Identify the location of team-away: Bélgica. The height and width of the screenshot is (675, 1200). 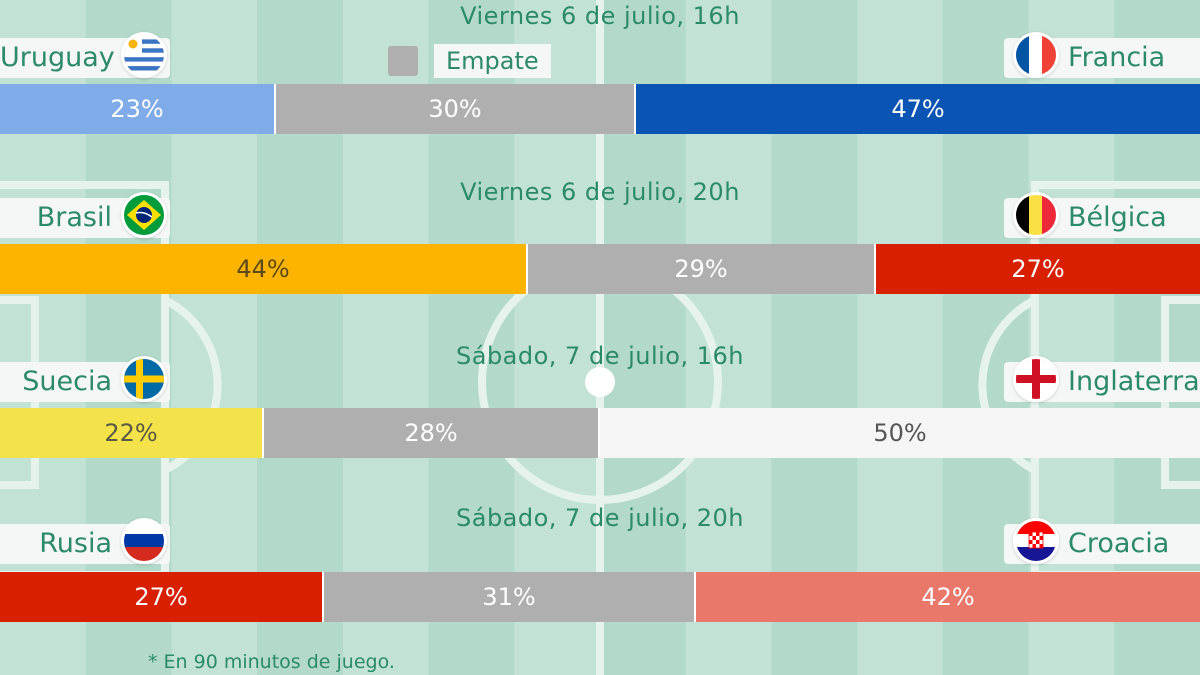
(1102, 216).